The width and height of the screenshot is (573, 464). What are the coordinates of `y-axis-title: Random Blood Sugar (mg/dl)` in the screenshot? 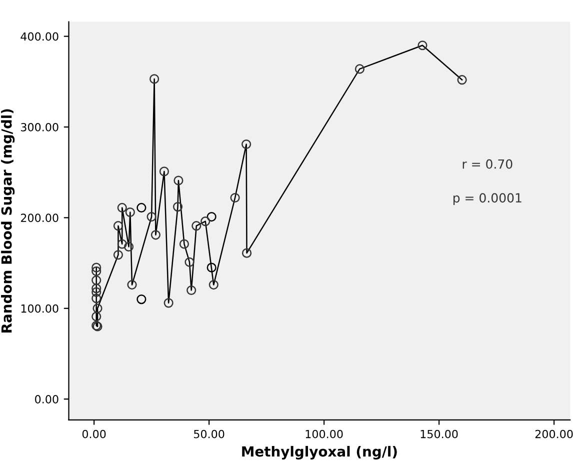 It's located at (8, 220).